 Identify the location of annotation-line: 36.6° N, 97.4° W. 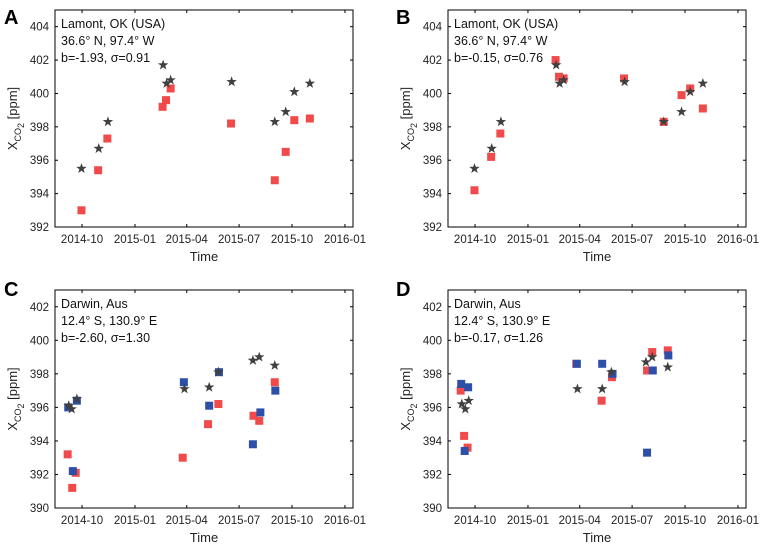
(108, 41).